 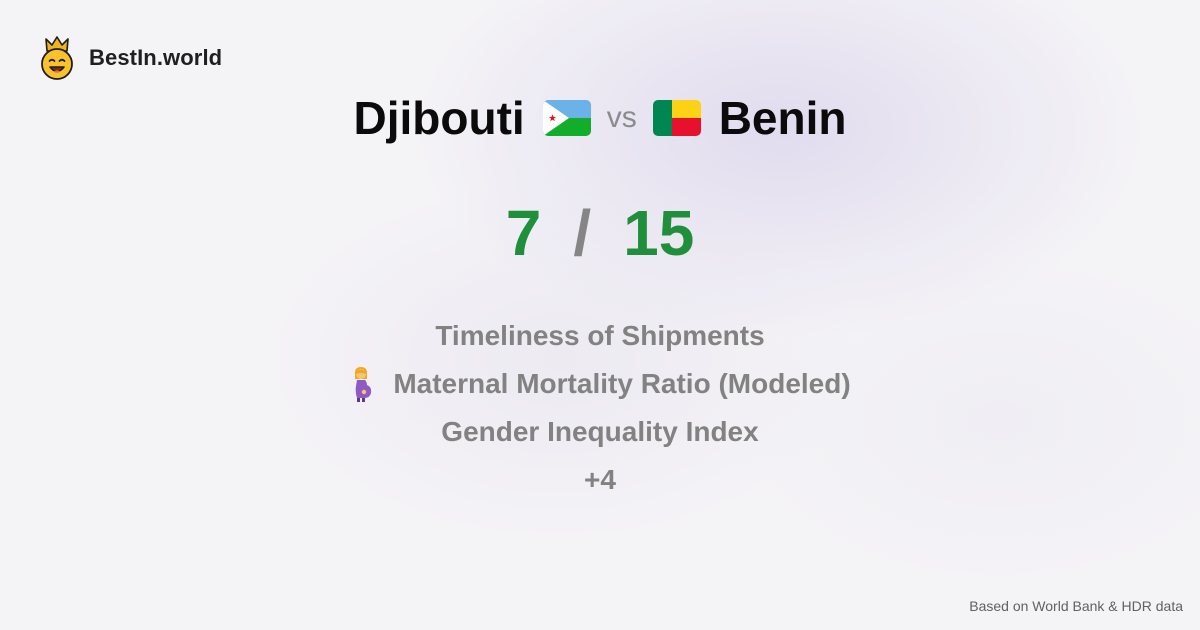 I want to click on brand: BestIn.world, so click(x=130, y=58).